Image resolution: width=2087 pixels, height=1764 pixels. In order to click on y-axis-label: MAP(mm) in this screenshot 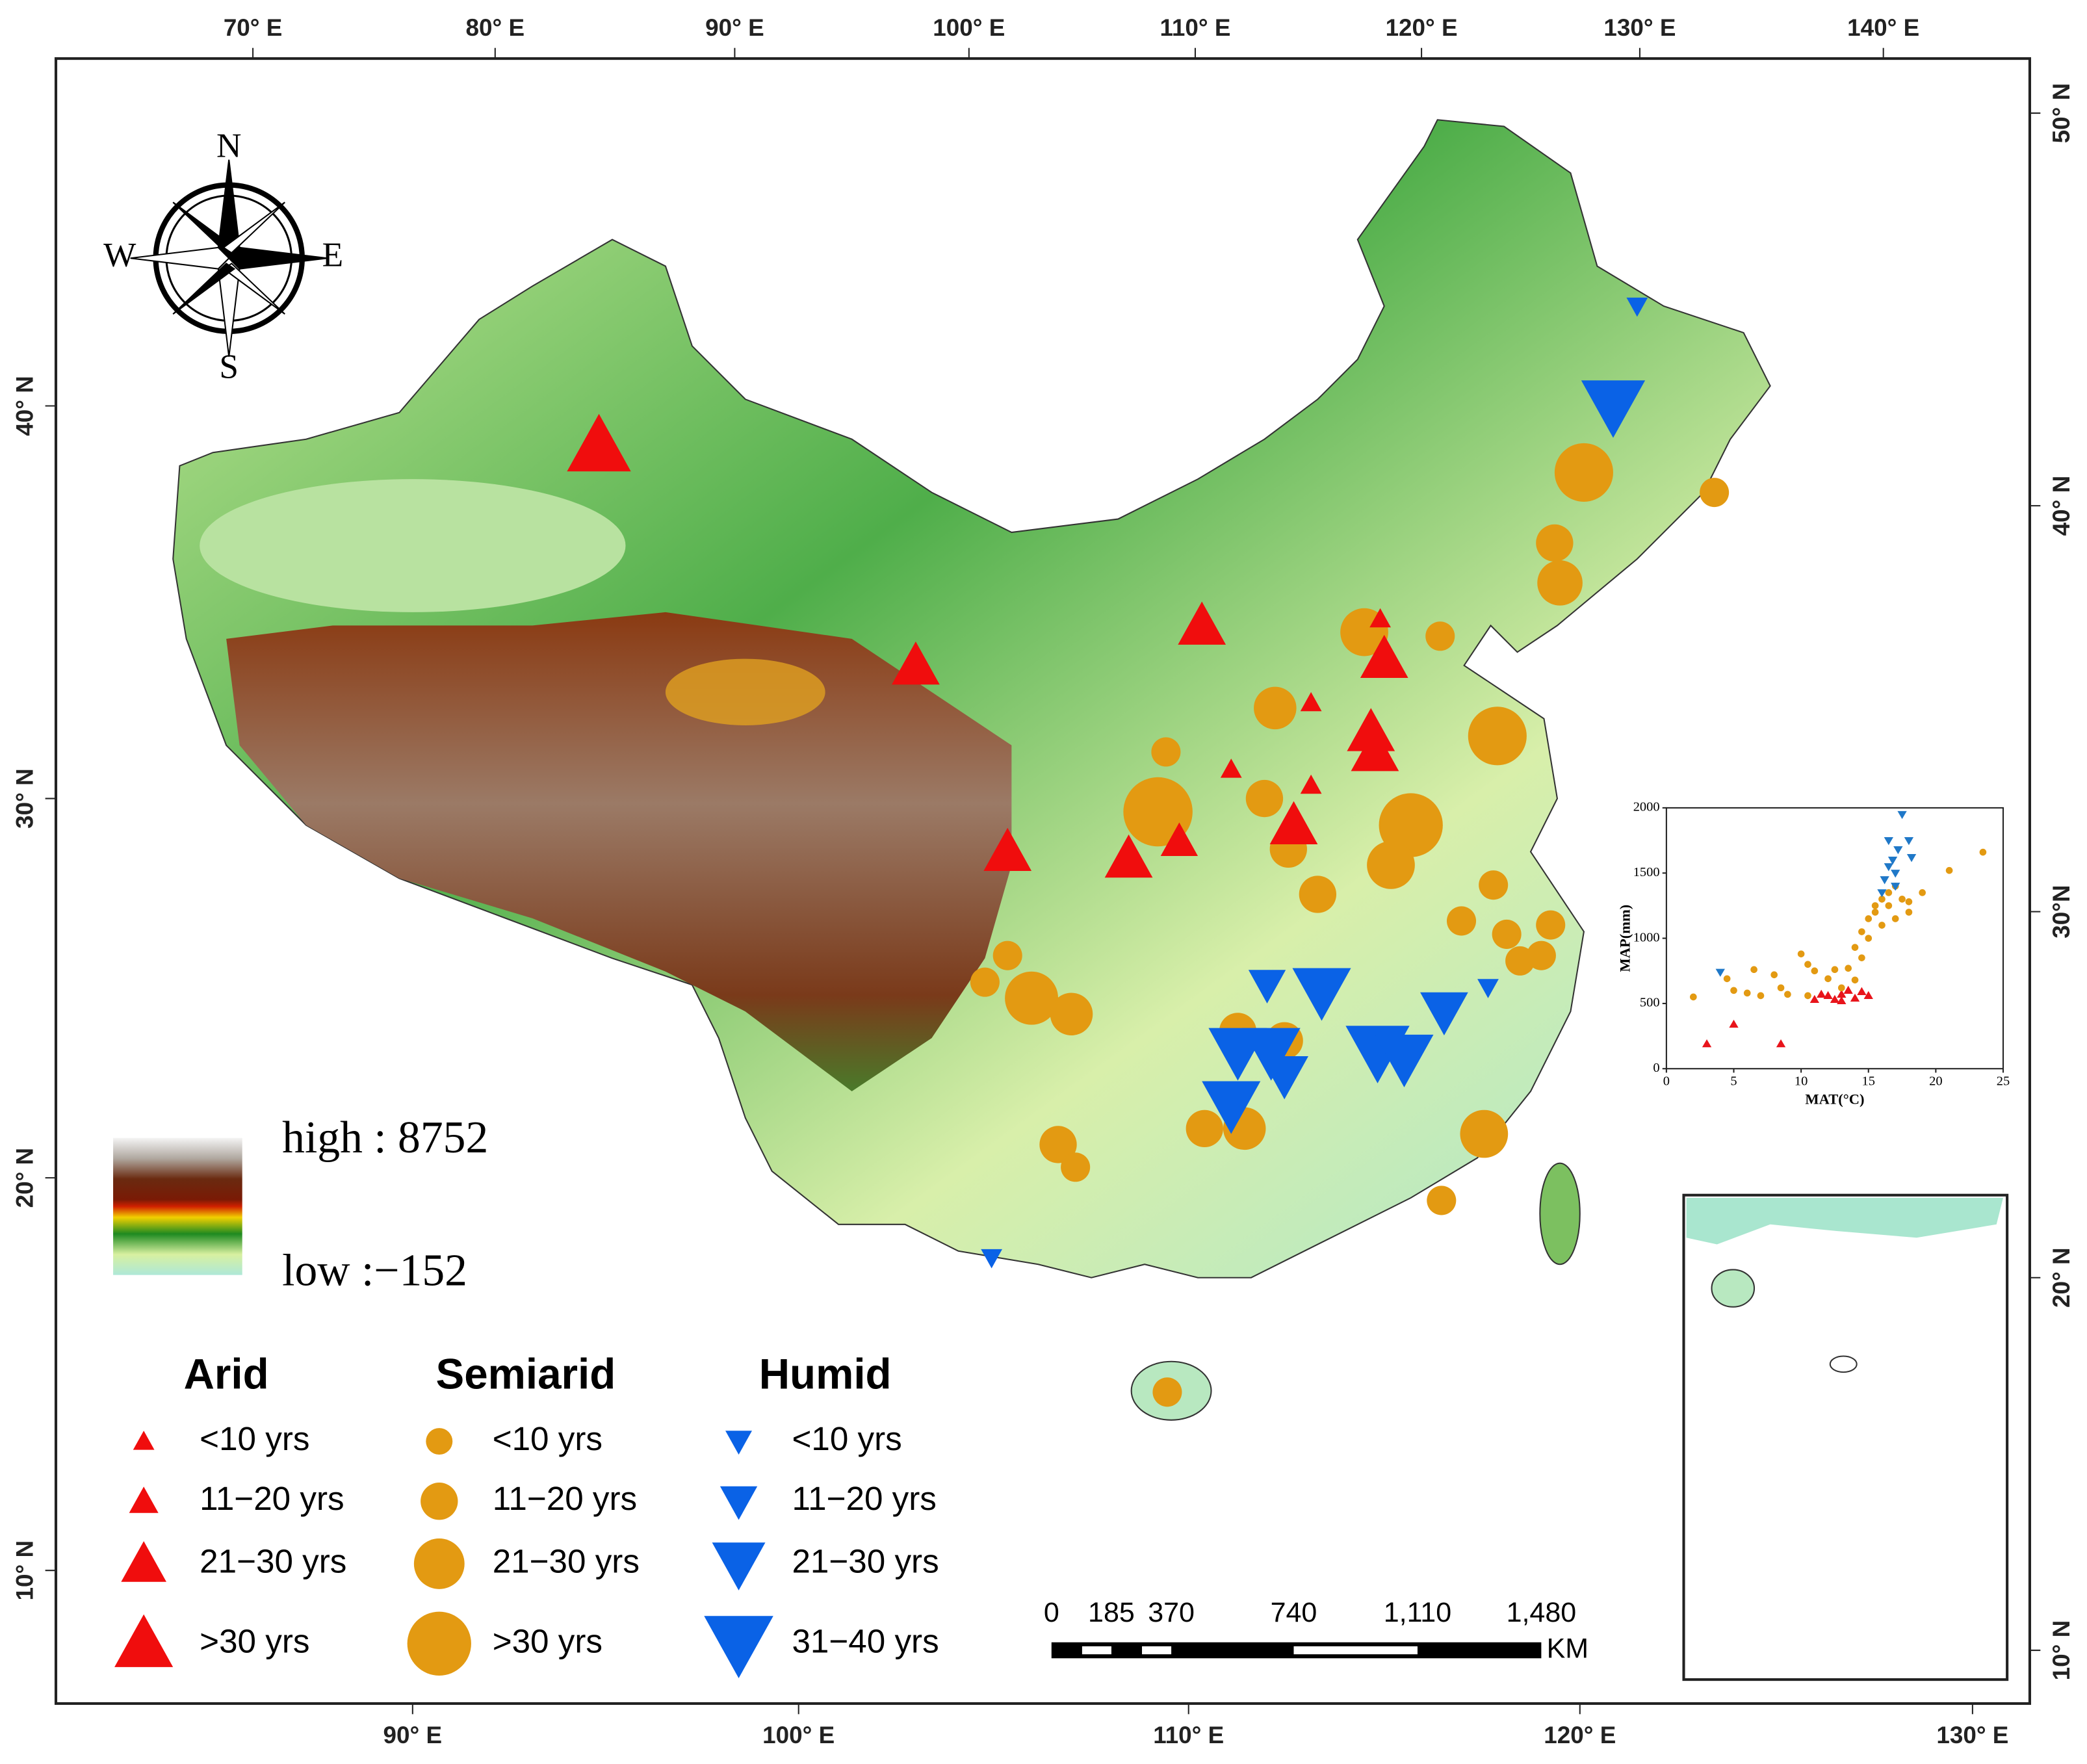, I will do `click(1625, 938)`.